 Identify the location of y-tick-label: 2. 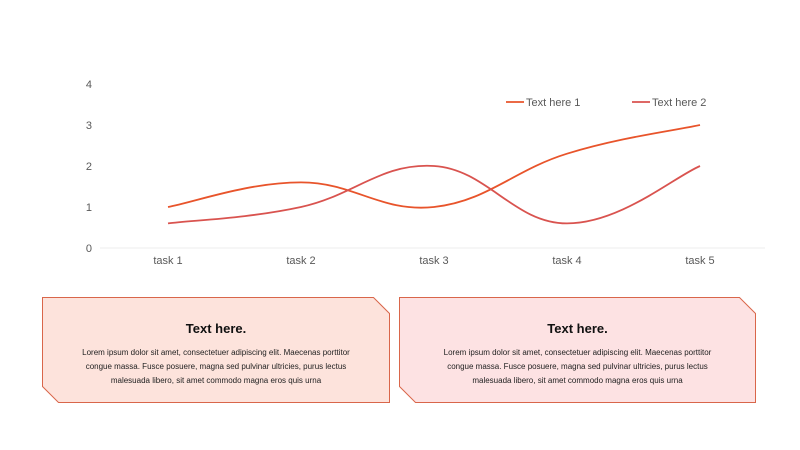
(89, 167).